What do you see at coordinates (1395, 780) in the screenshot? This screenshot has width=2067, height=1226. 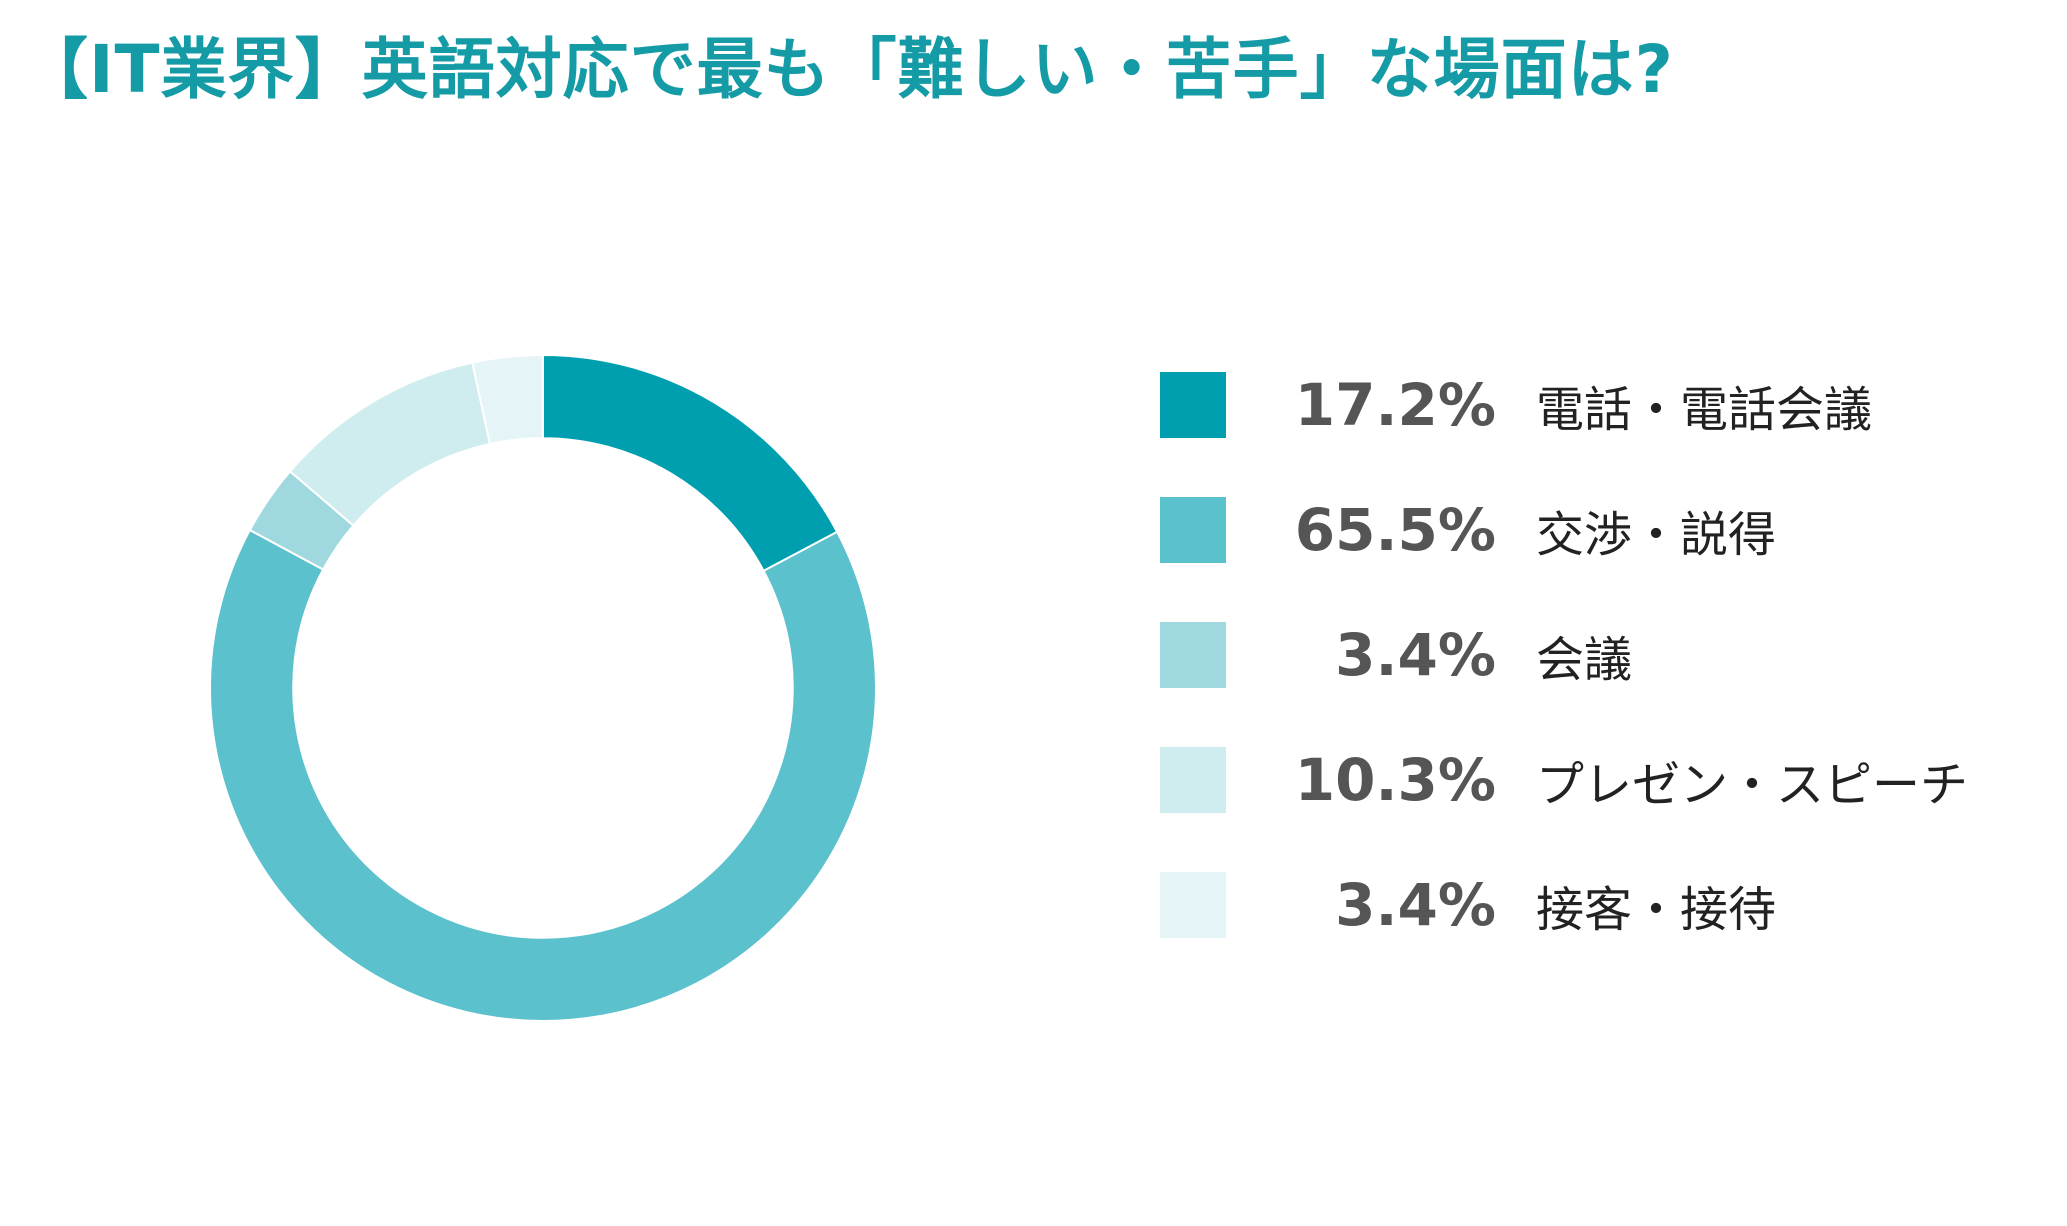 I see `legend-value-label: 10.3%` at bounding box center [1395, 780].